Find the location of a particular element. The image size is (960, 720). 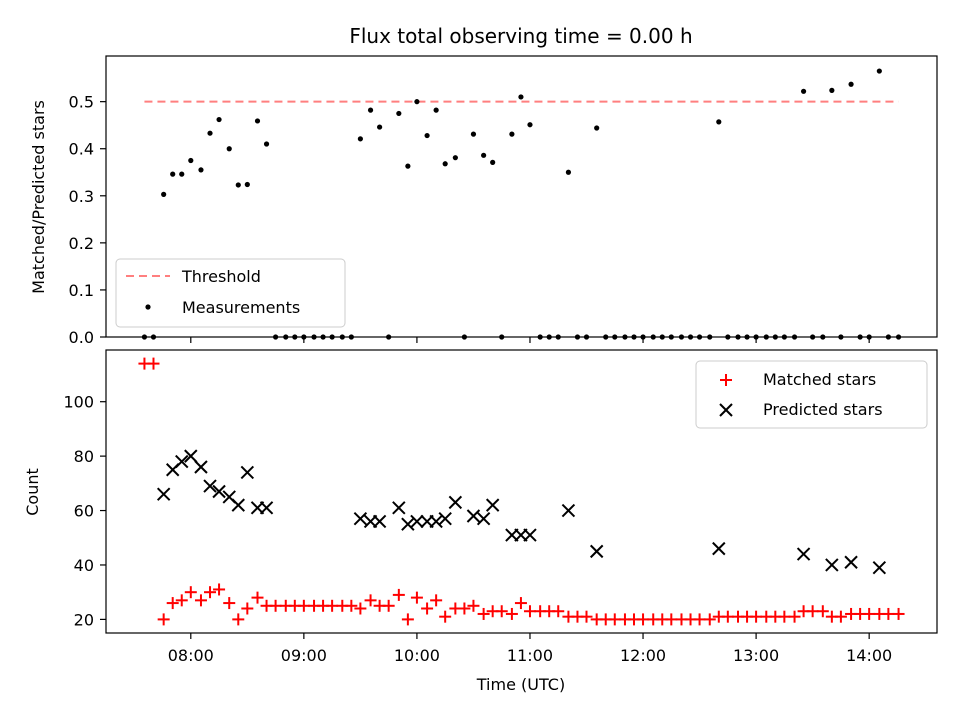

ratio-legend-box is located at coordinates (230, 293).